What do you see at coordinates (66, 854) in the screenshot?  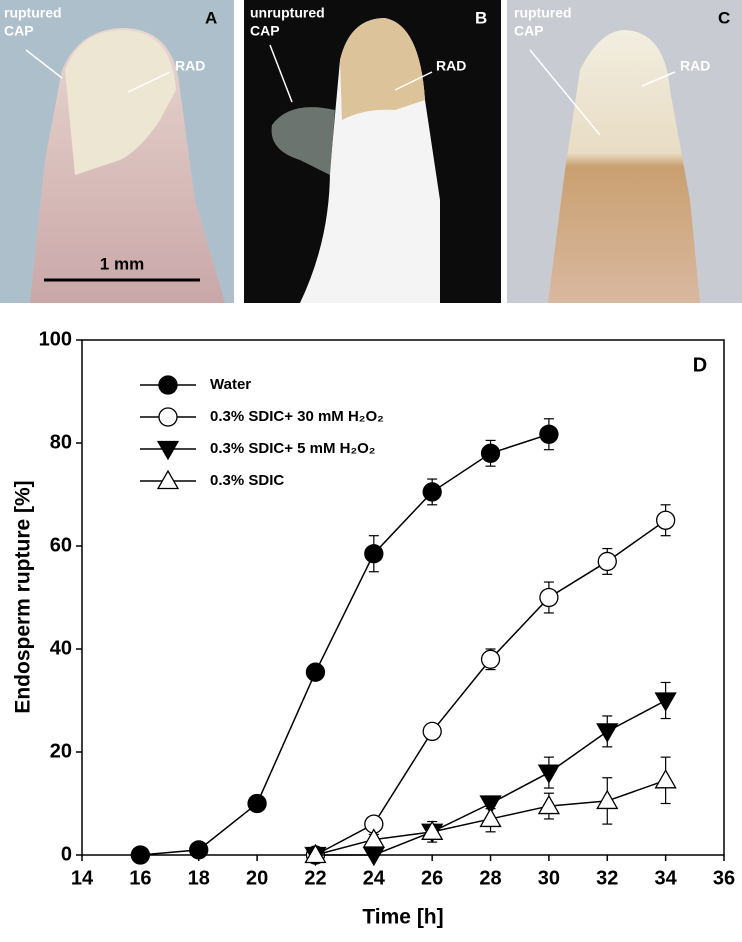 I see `y-tick-label: 0` at bounding box center [66, 854].